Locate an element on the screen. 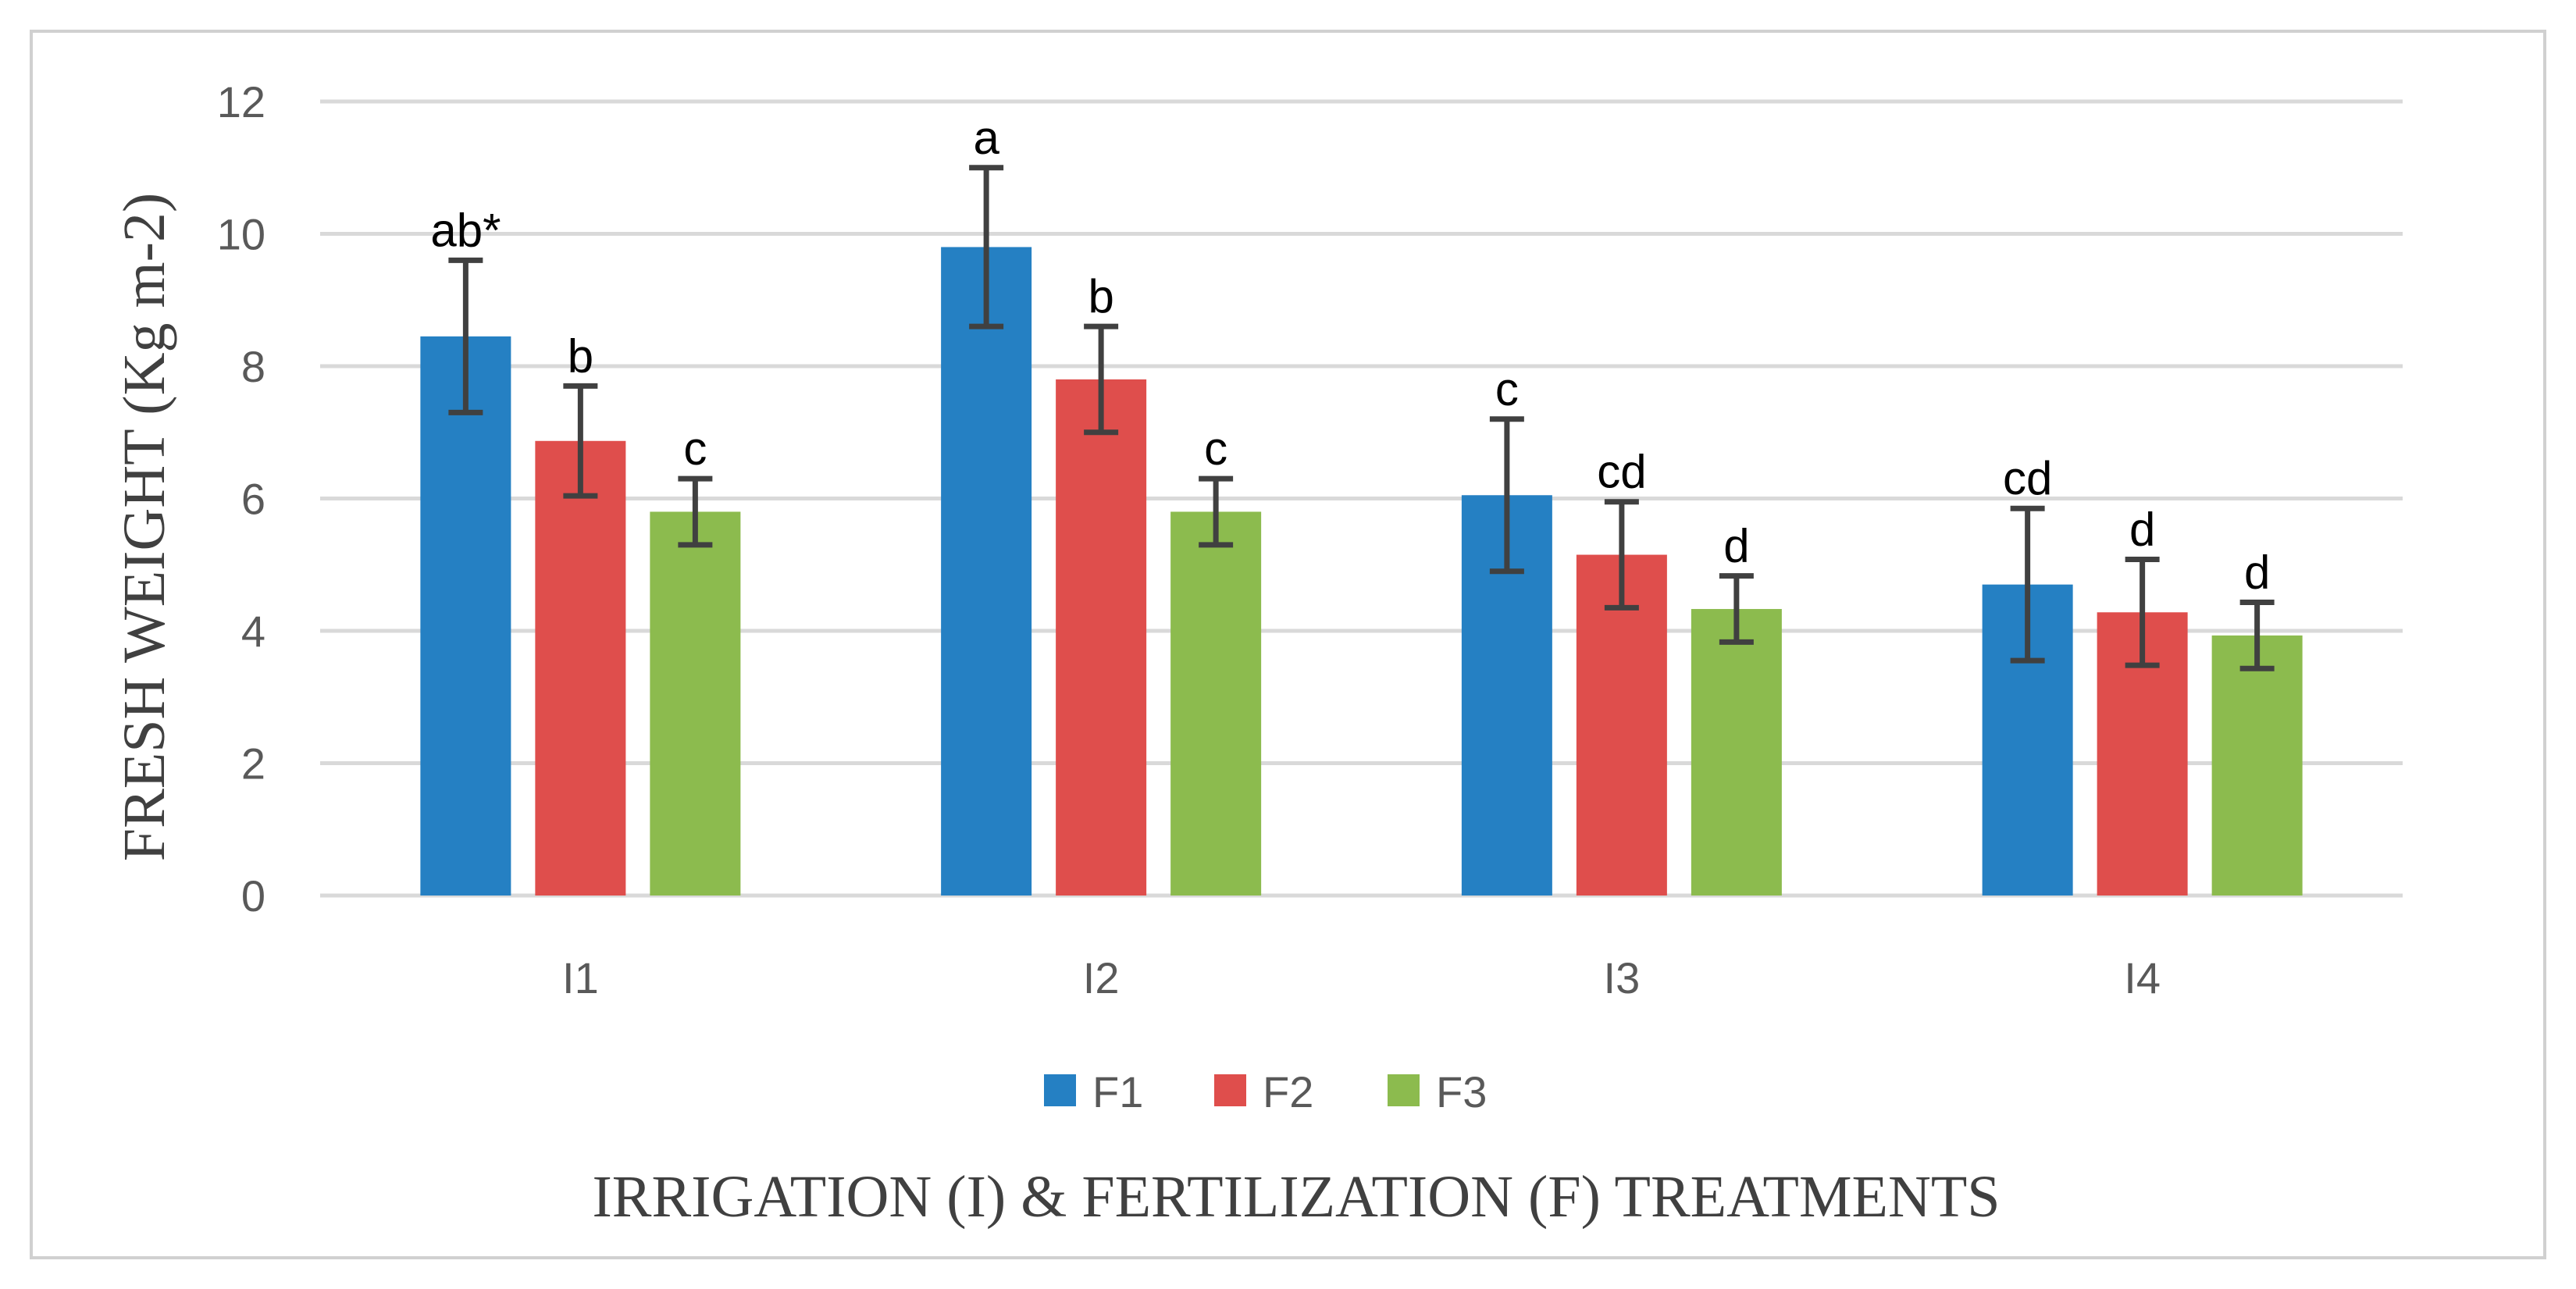 This screenshot has width=2576, height=1289. legend-label-f1: F1 is located at coordinates (1117, 1091).